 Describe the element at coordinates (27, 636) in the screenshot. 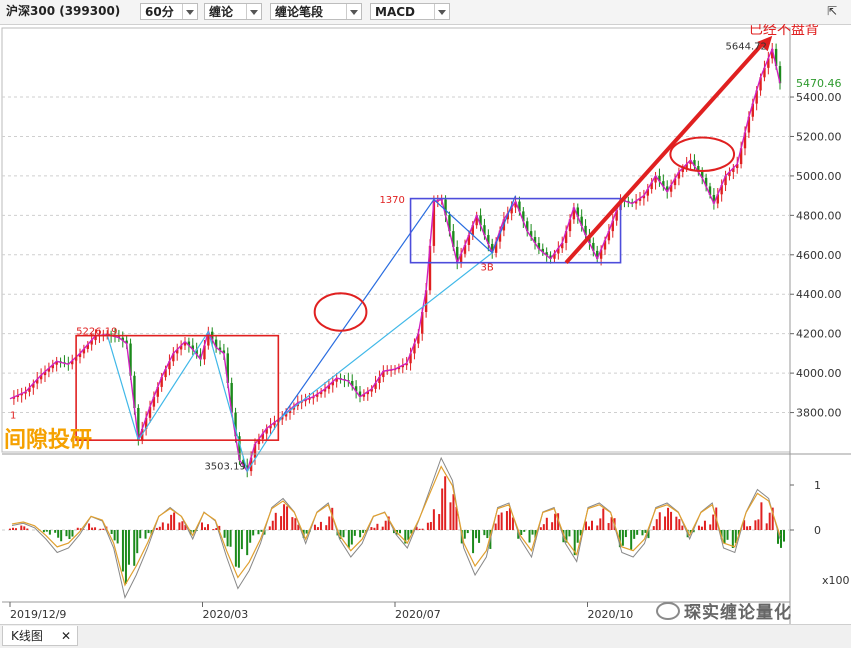

I see `tab-label: K线图` at that location.